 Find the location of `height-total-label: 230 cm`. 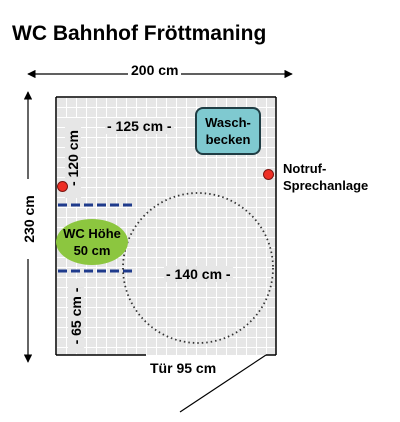

height-total-label: 230 cm is located at coordinates (29, 219).